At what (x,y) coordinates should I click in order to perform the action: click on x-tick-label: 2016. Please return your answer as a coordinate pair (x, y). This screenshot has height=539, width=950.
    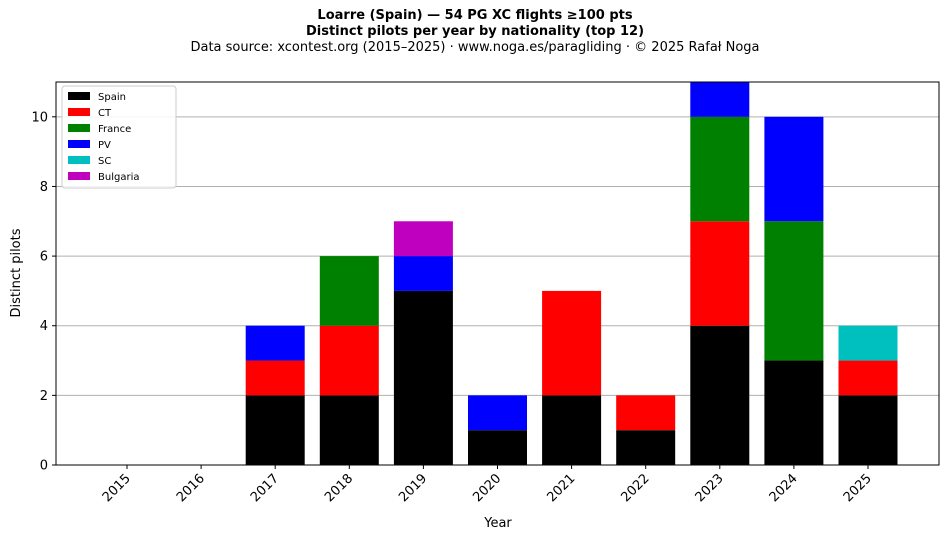
    Looking at the image, I should click on (191, 488).